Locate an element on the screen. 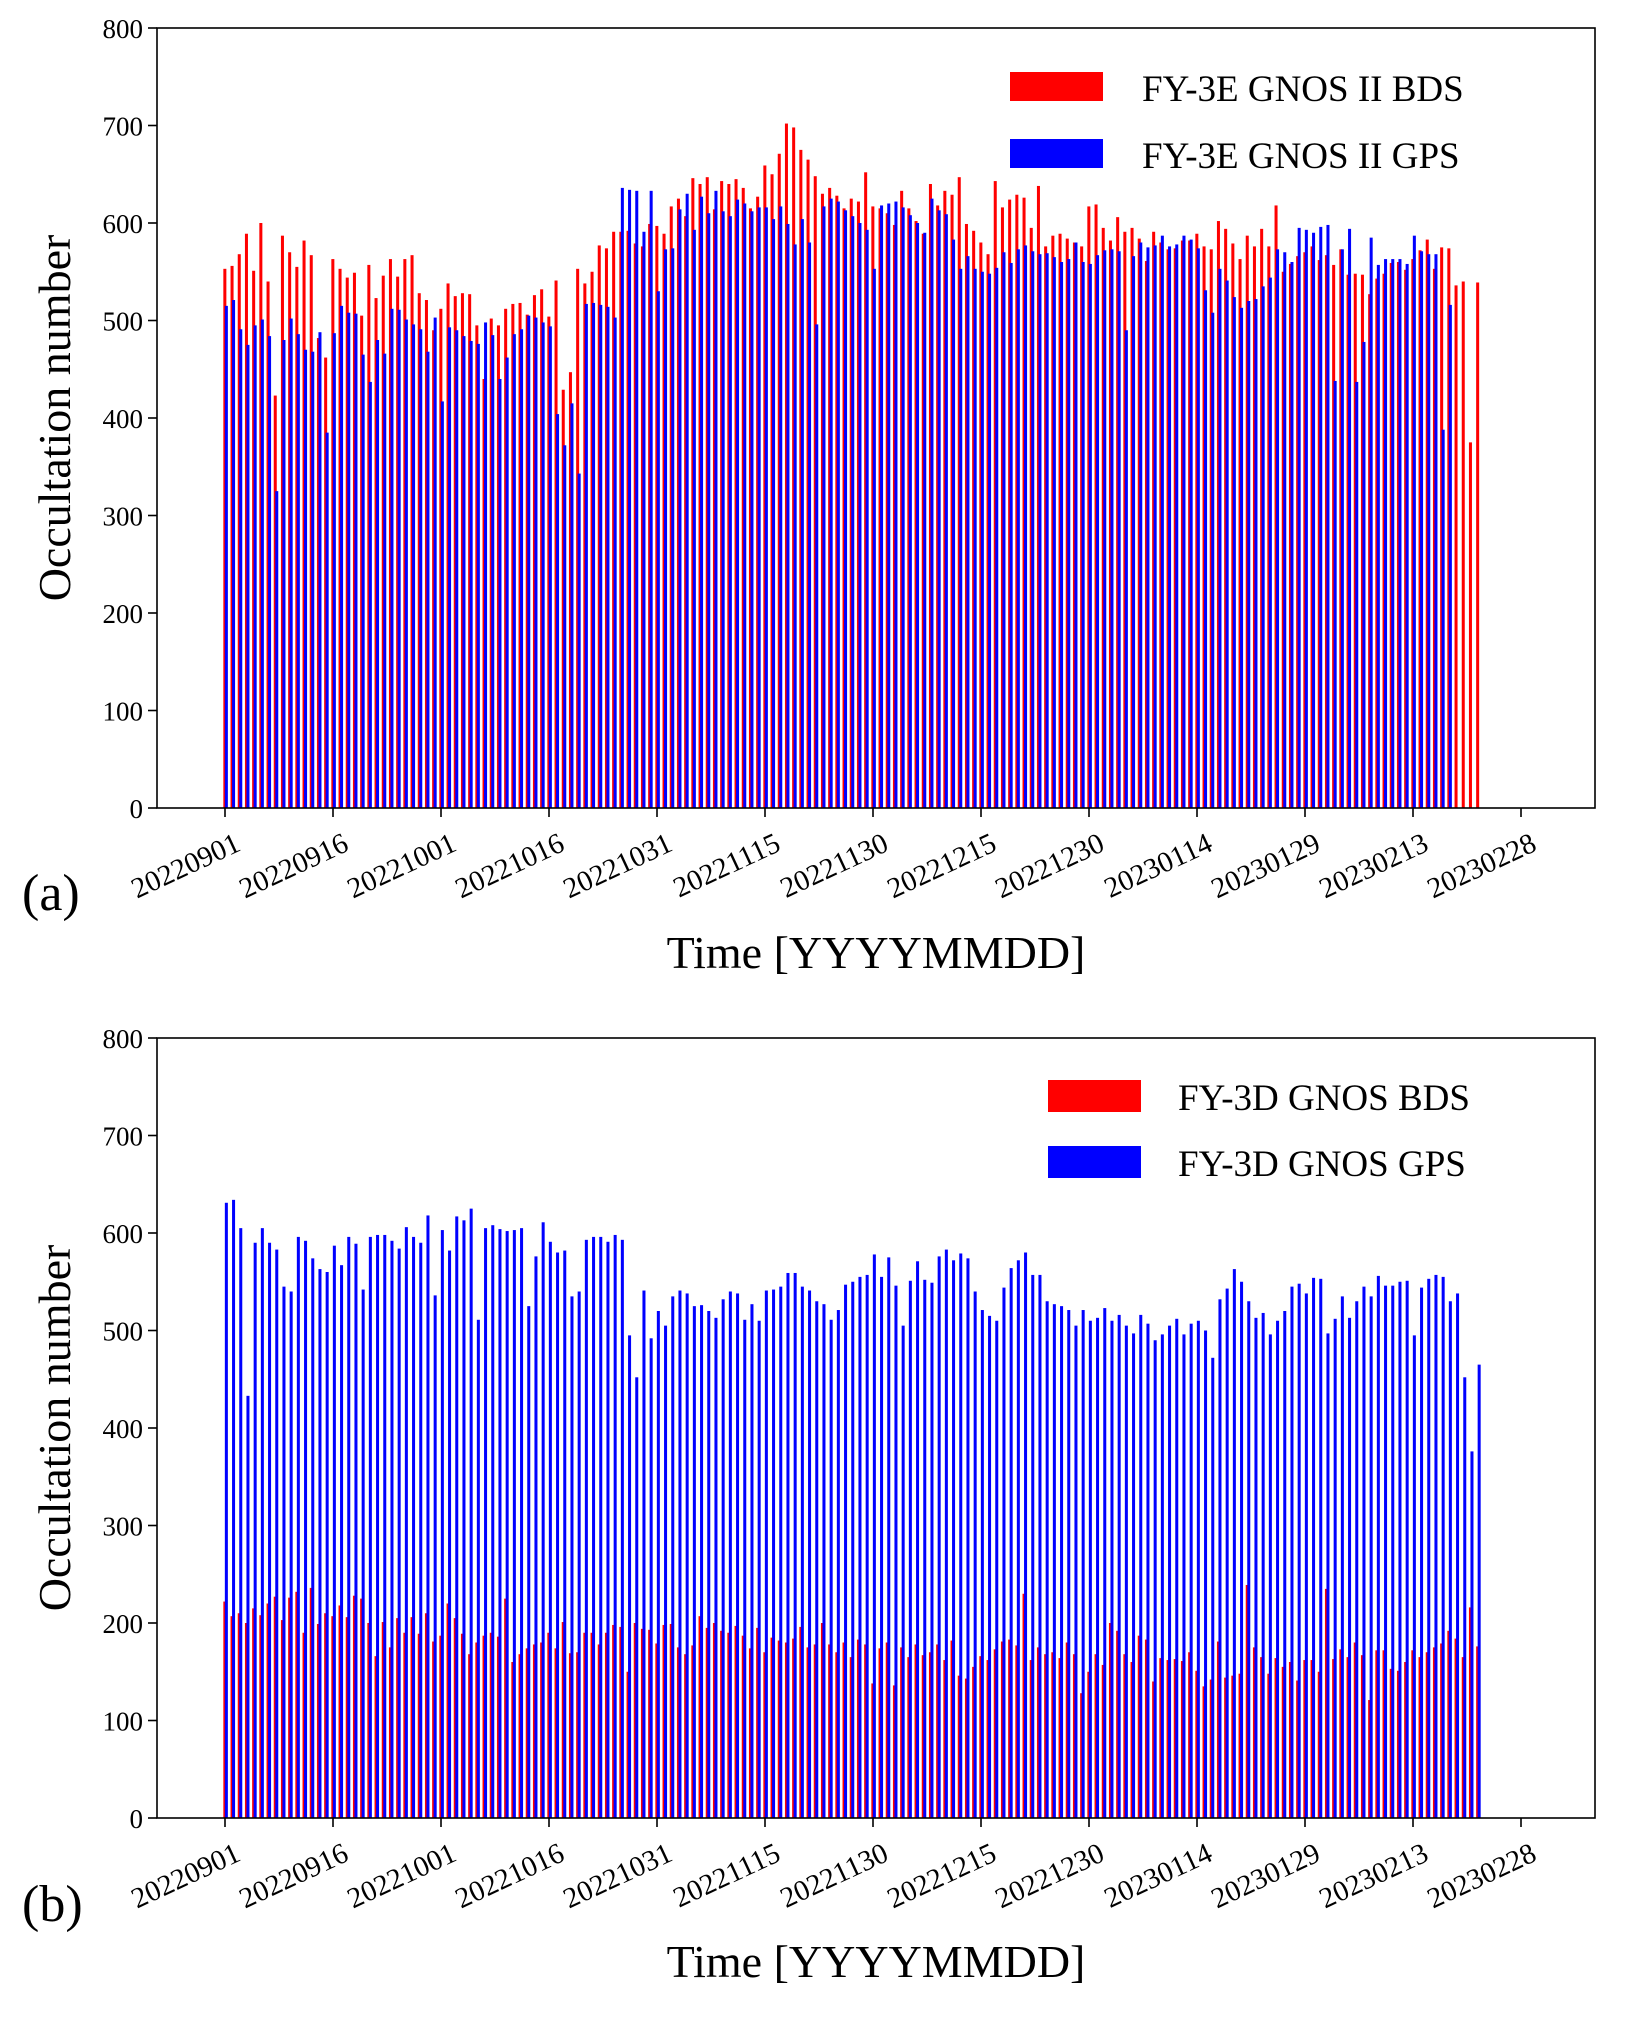 This screenshot has height=2024, width=1630. legend-b: FY-3D GNOS BDS FY-3D GNOS GPS is located at coordinates (1259, 1131).